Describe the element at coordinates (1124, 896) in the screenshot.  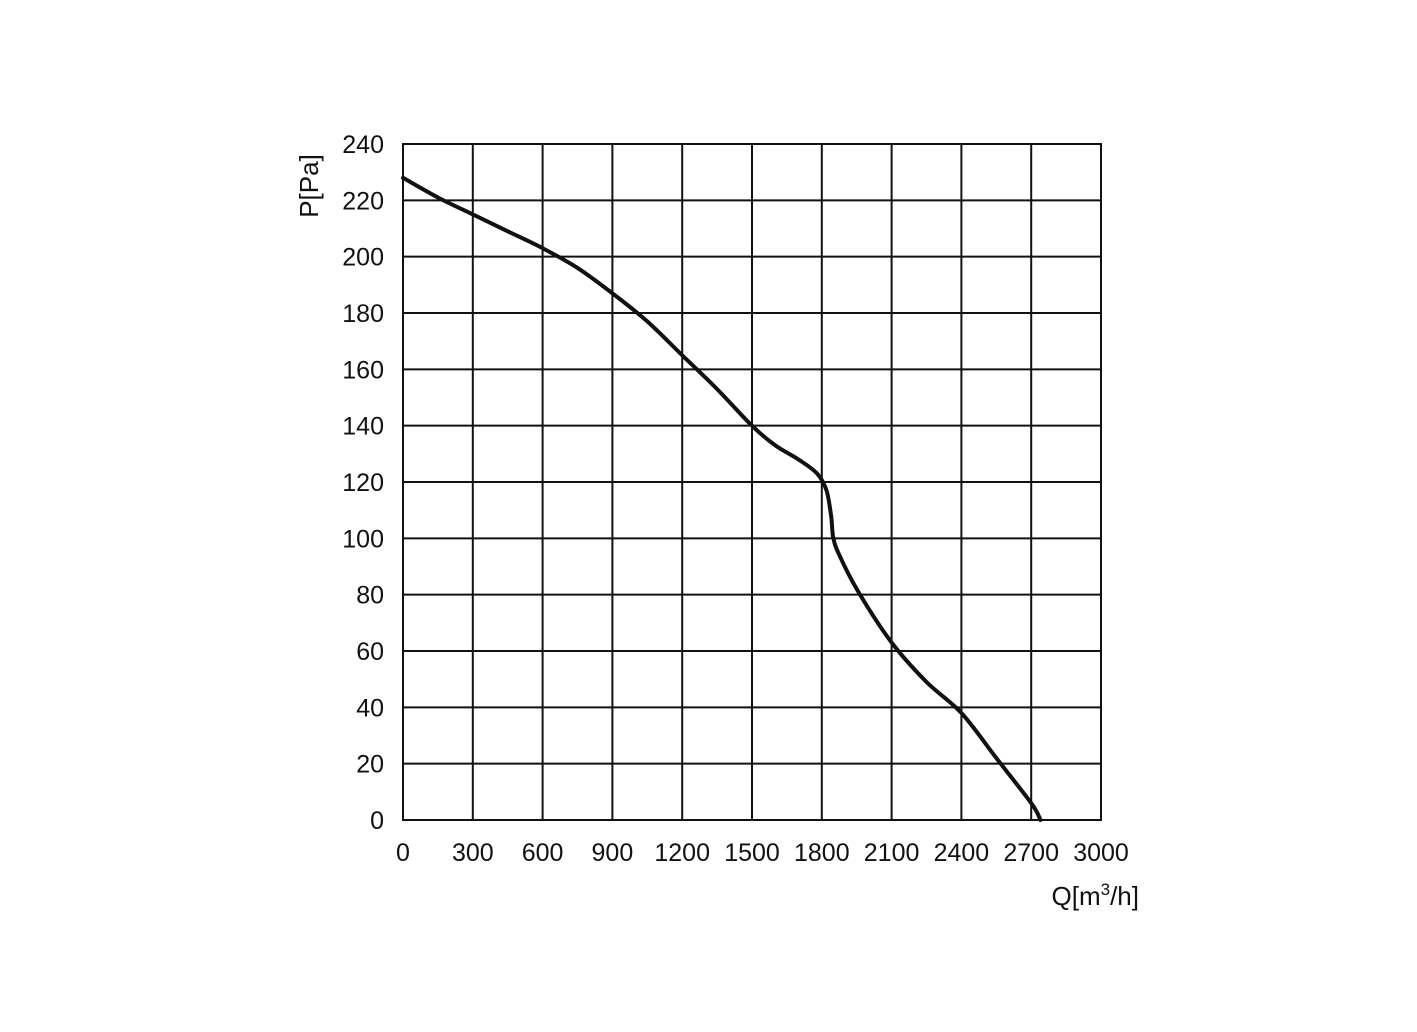
I see `x-axis-title-tail: /h]` at that location.